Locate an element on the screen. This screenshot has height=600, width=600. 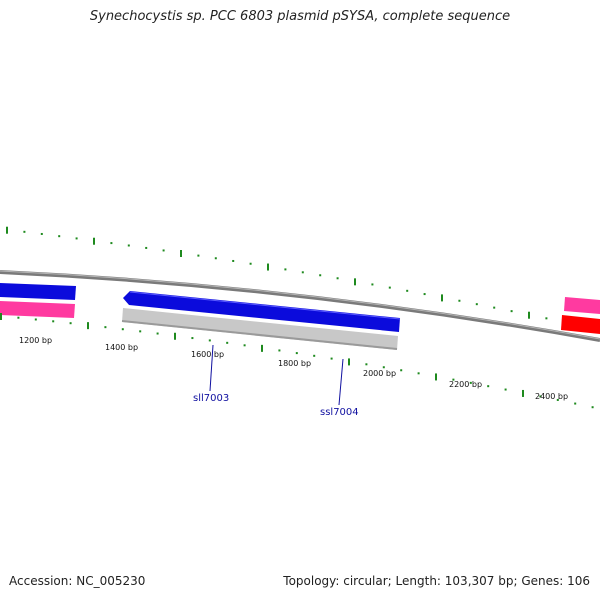
bp-label-2200: 2200 bp is located at coordinates (465, 384).